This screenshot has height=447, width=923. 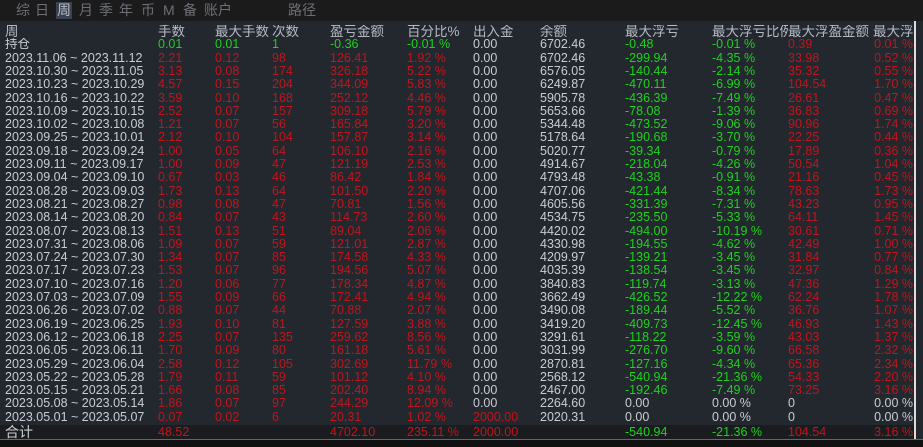 I want to click on cell-col-8: -138.54, so click(x=646, y=271).